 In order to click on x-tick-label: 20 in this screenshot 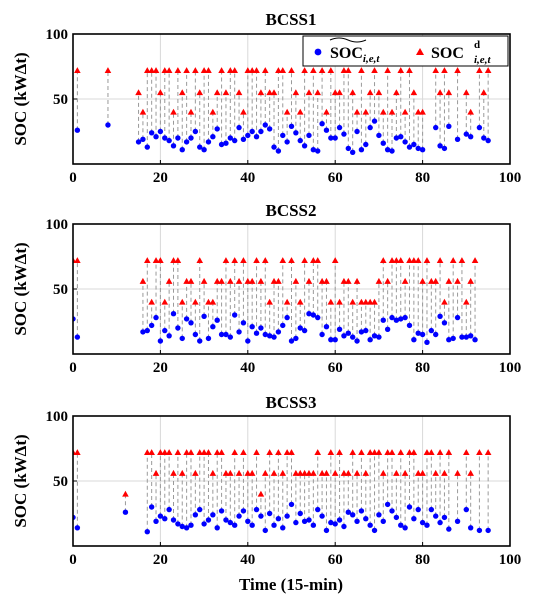, I will do `click(160, 178)`.